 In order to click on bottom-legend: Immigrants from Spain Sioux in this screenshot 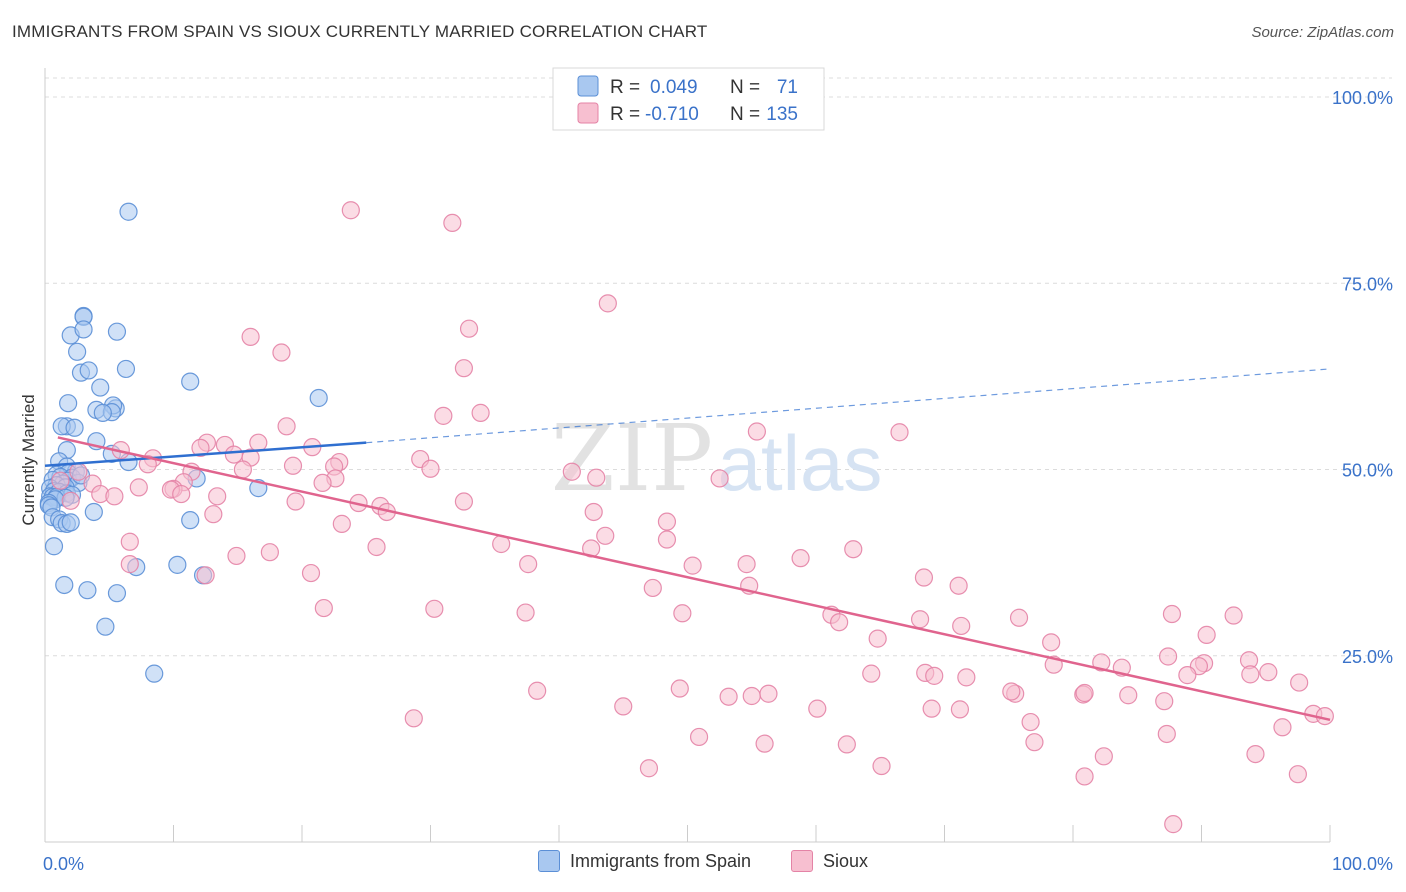, I will do `click(703, 861)`.